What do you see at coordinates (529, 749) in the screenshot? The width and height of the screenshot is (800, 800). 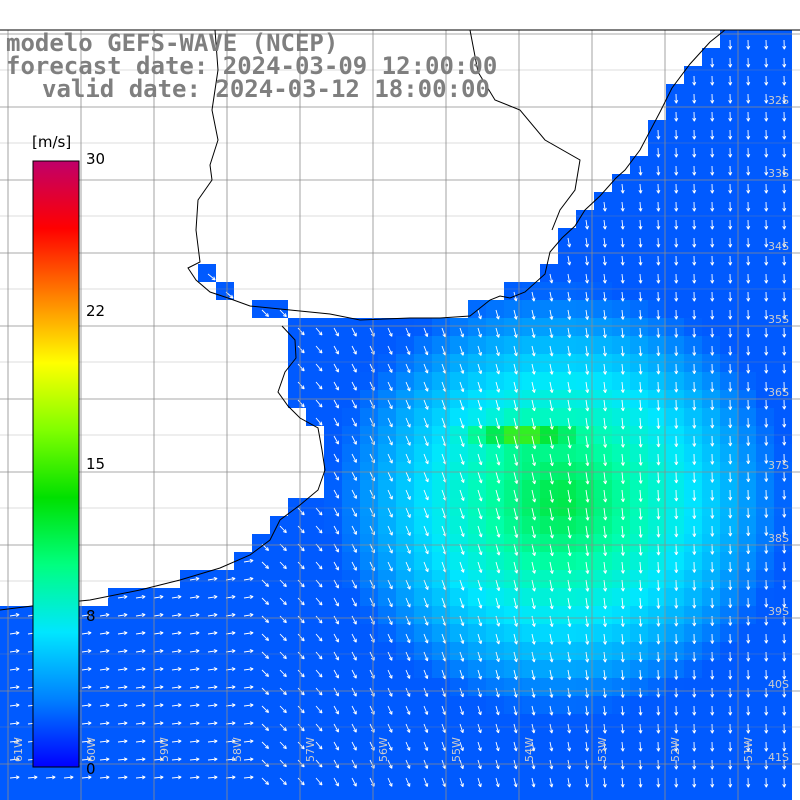 I see `longitude-label: 54W` at bounding box center [529, 749].